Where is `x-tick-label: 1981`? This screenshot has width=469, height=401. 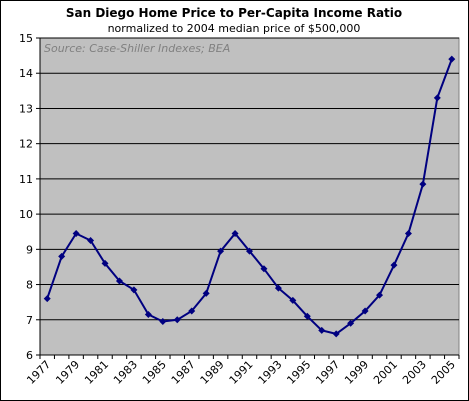 x-tick-label: 1981 is located at coordinates (96, 372).